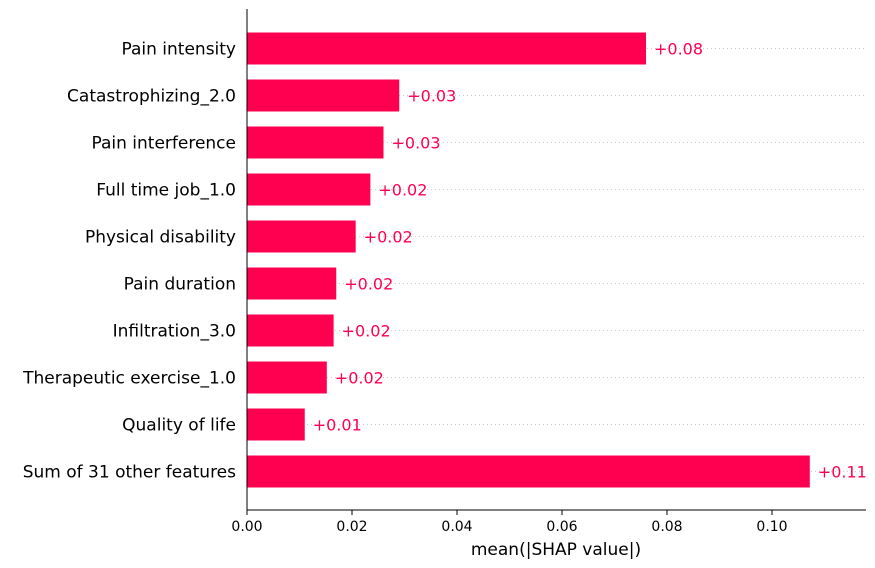  I want to click on x-tick-label: 0.10, so click(771, 527).